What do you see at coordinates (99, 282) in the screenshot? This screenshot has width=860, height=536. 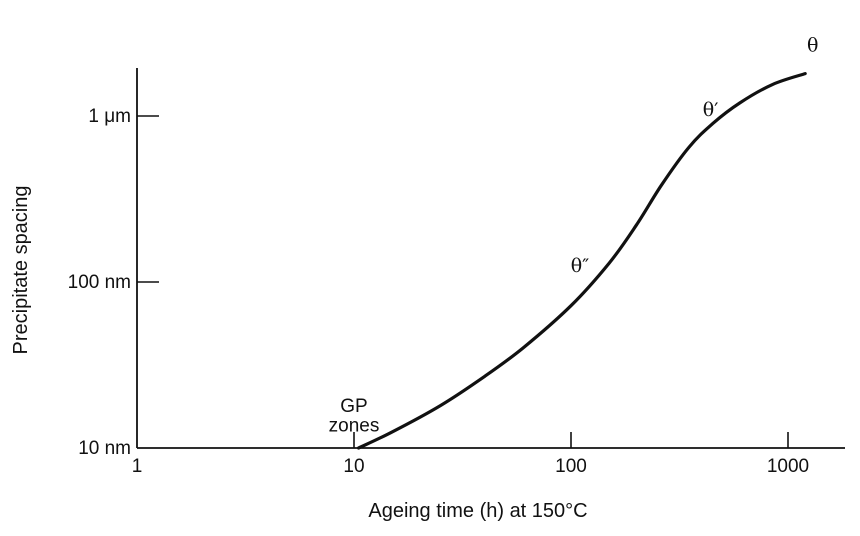 I see `y-tick-label: 100 nm` at bounding box center [99, 282].